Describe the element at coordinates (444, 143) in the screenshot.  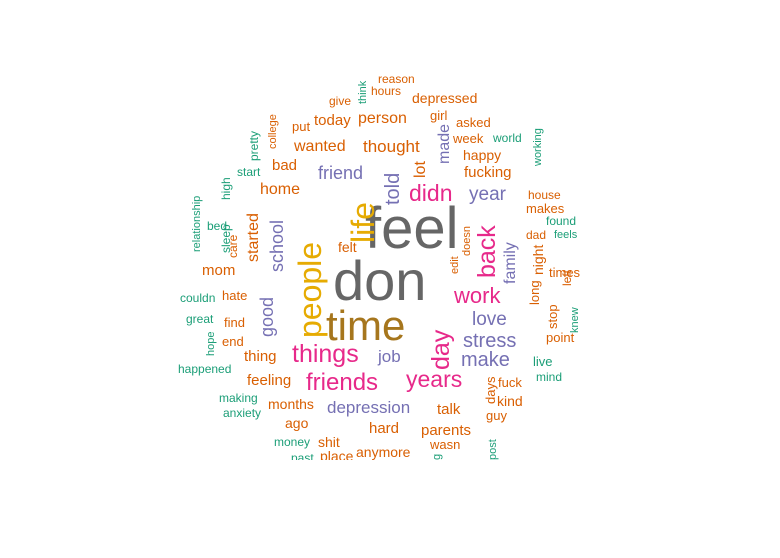
I see `word-made: made` at that location.